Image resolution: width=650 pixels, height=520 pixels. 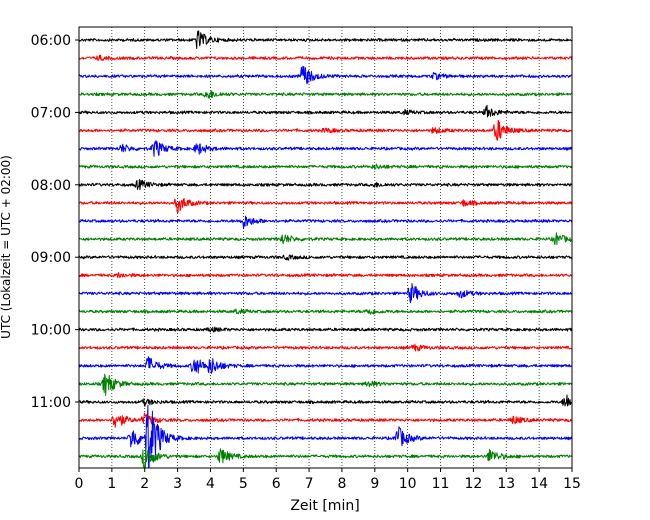 I want to click on x-tick-label: 4, so click(x=210, y=484).